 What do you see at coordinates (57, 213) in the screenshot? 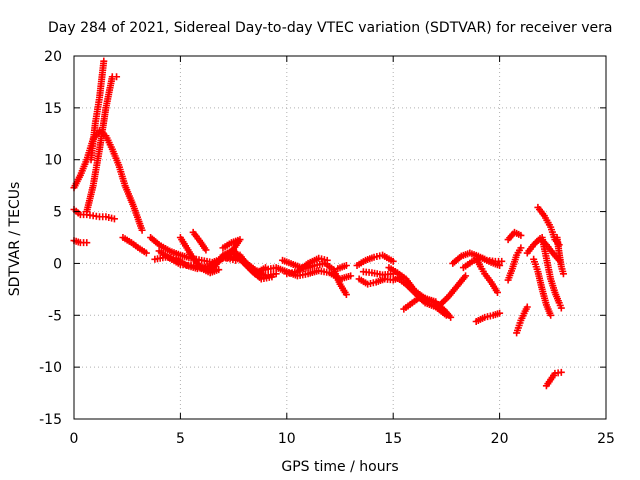
I see `y-tick-label: 5` at bounding box center [57, 213].